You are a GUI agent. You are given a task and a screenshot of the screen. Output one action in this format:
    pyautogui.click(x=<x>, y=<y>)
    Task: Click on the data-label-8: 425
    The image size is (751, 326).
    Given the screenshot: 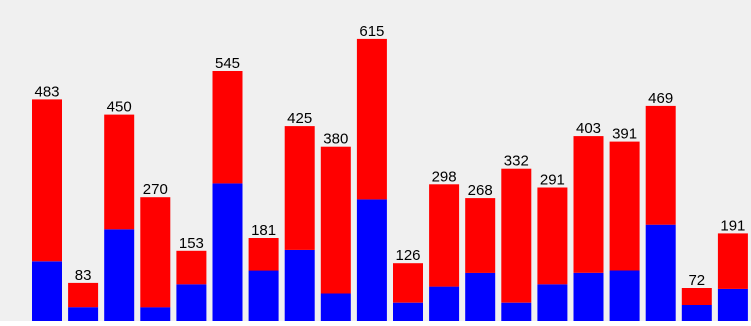 What is the action you would take?
    pyautogui.click(x=299, y=118)
    